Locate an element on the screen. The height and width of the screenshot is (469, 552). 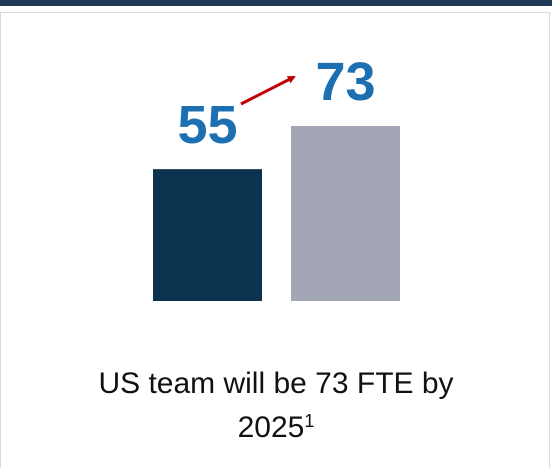
top-bar is located at coordinates (276, 3).